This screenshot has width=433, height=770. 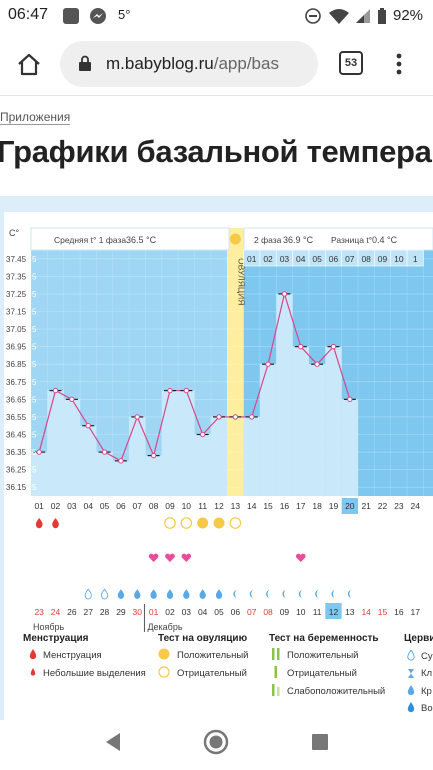 I want to click on legend-cervix-2: Кл, so click(x=427, y=673).